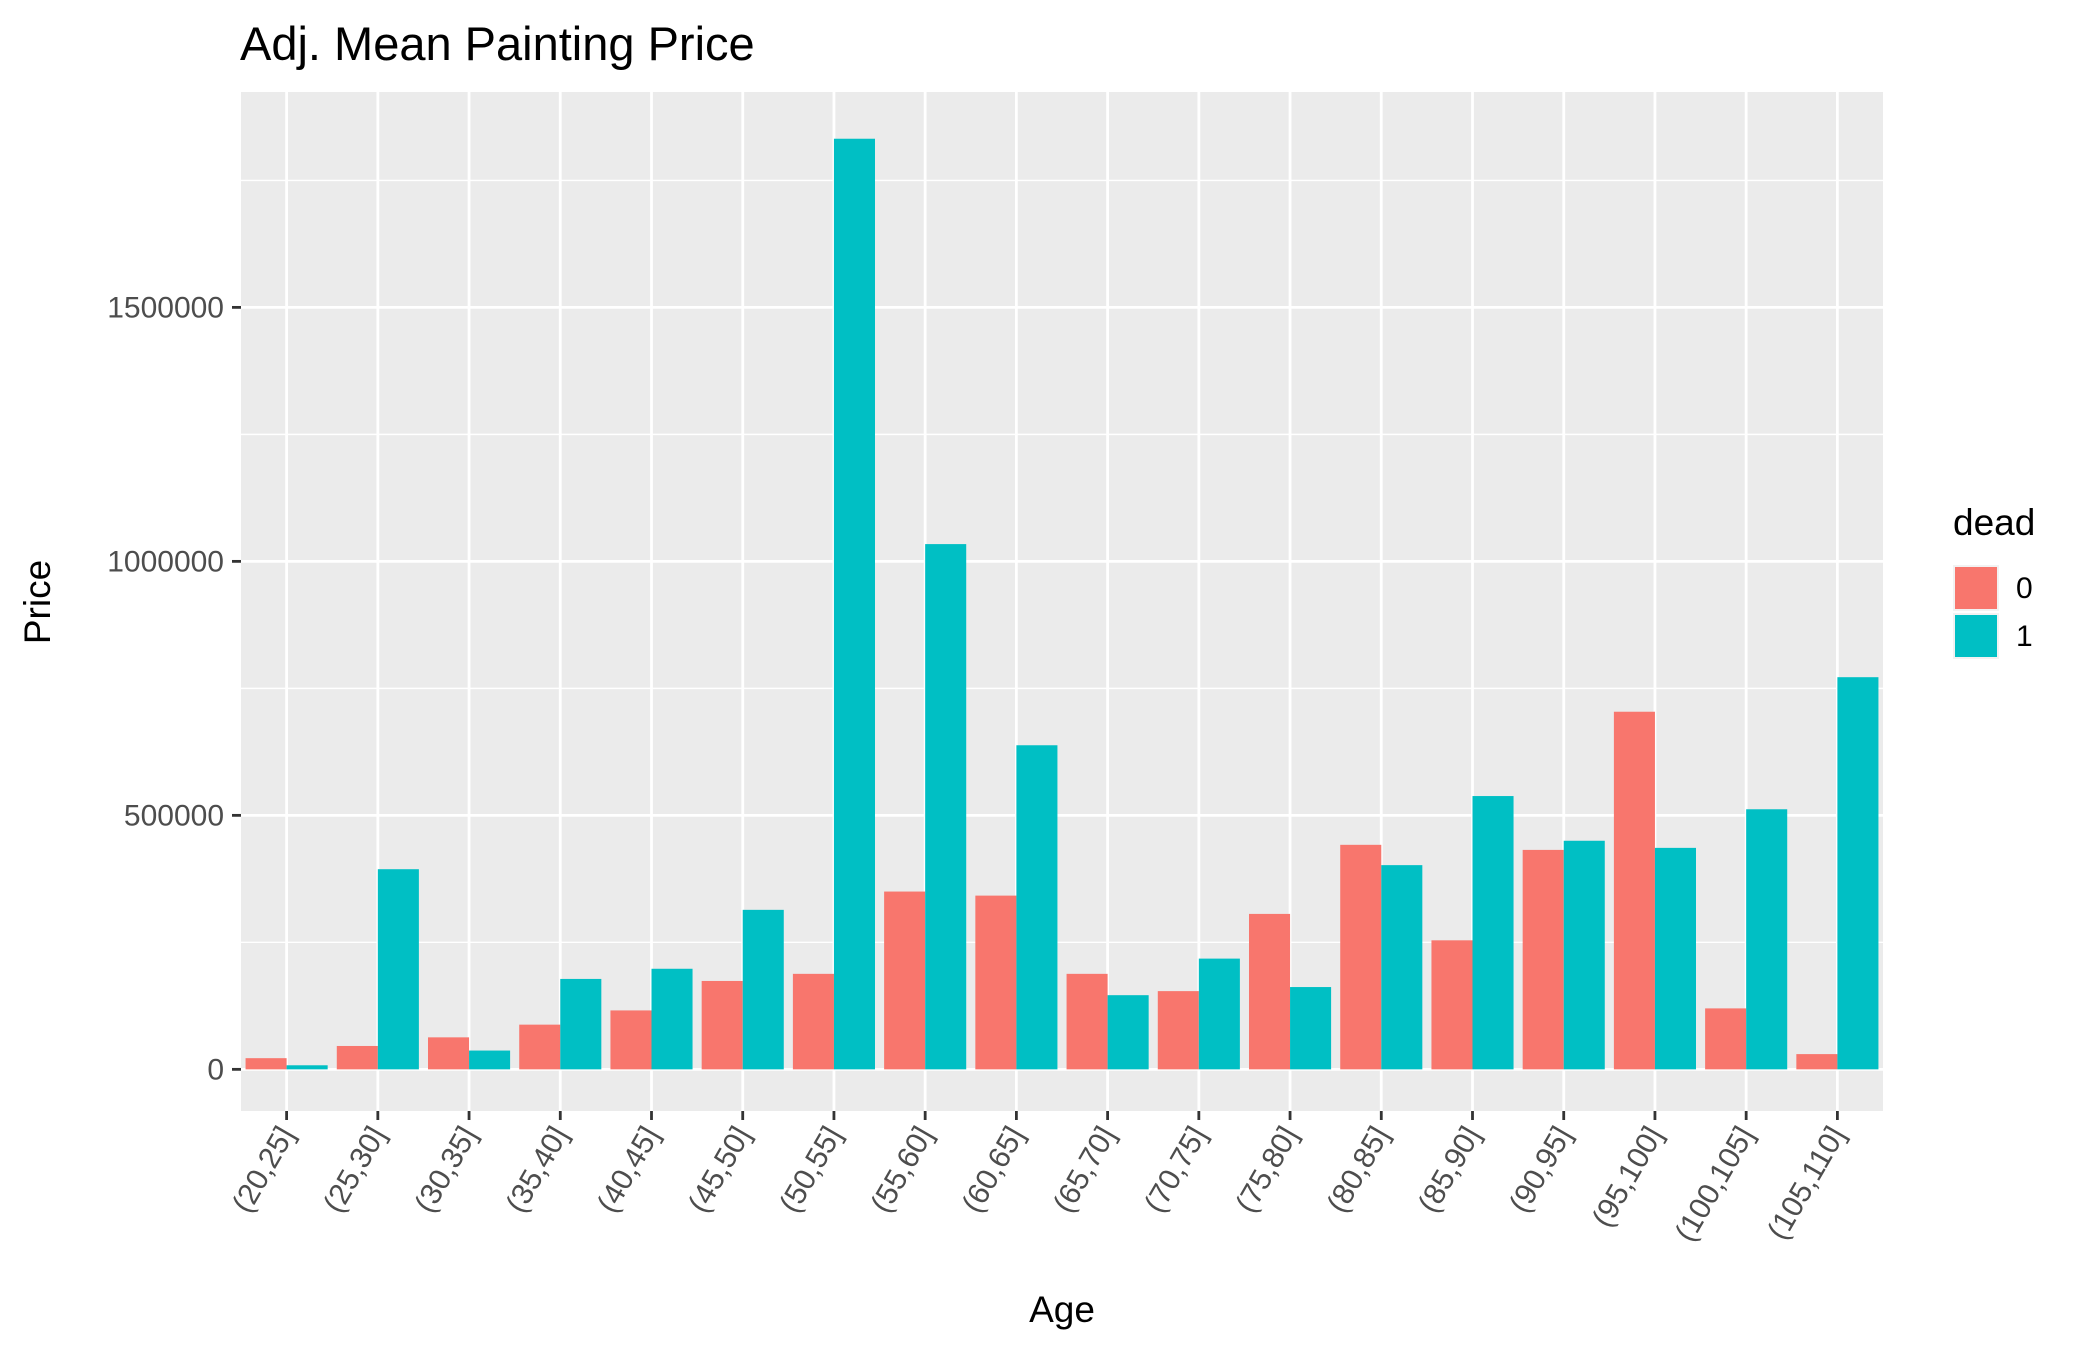  What do you see at coordinates (2024, 636) in the screenshot?
I see `legend-label-1: 1` at bounding box center [2024, 636].